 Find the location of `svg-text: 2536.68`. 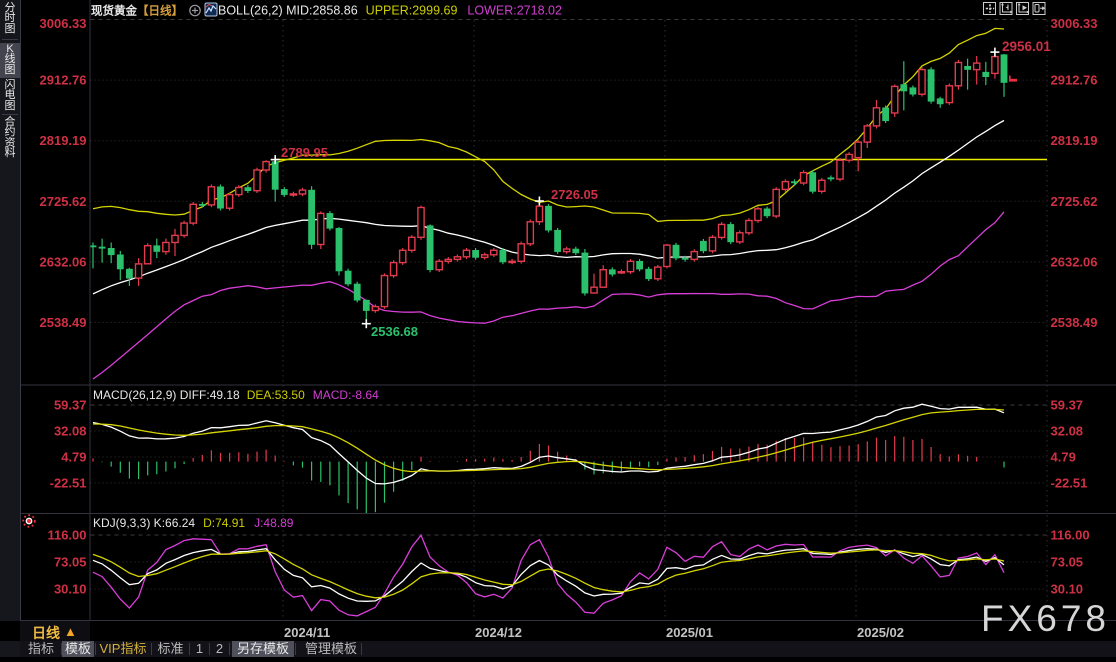

svg-text: 2536.68 is located at coordinates (394, 331).